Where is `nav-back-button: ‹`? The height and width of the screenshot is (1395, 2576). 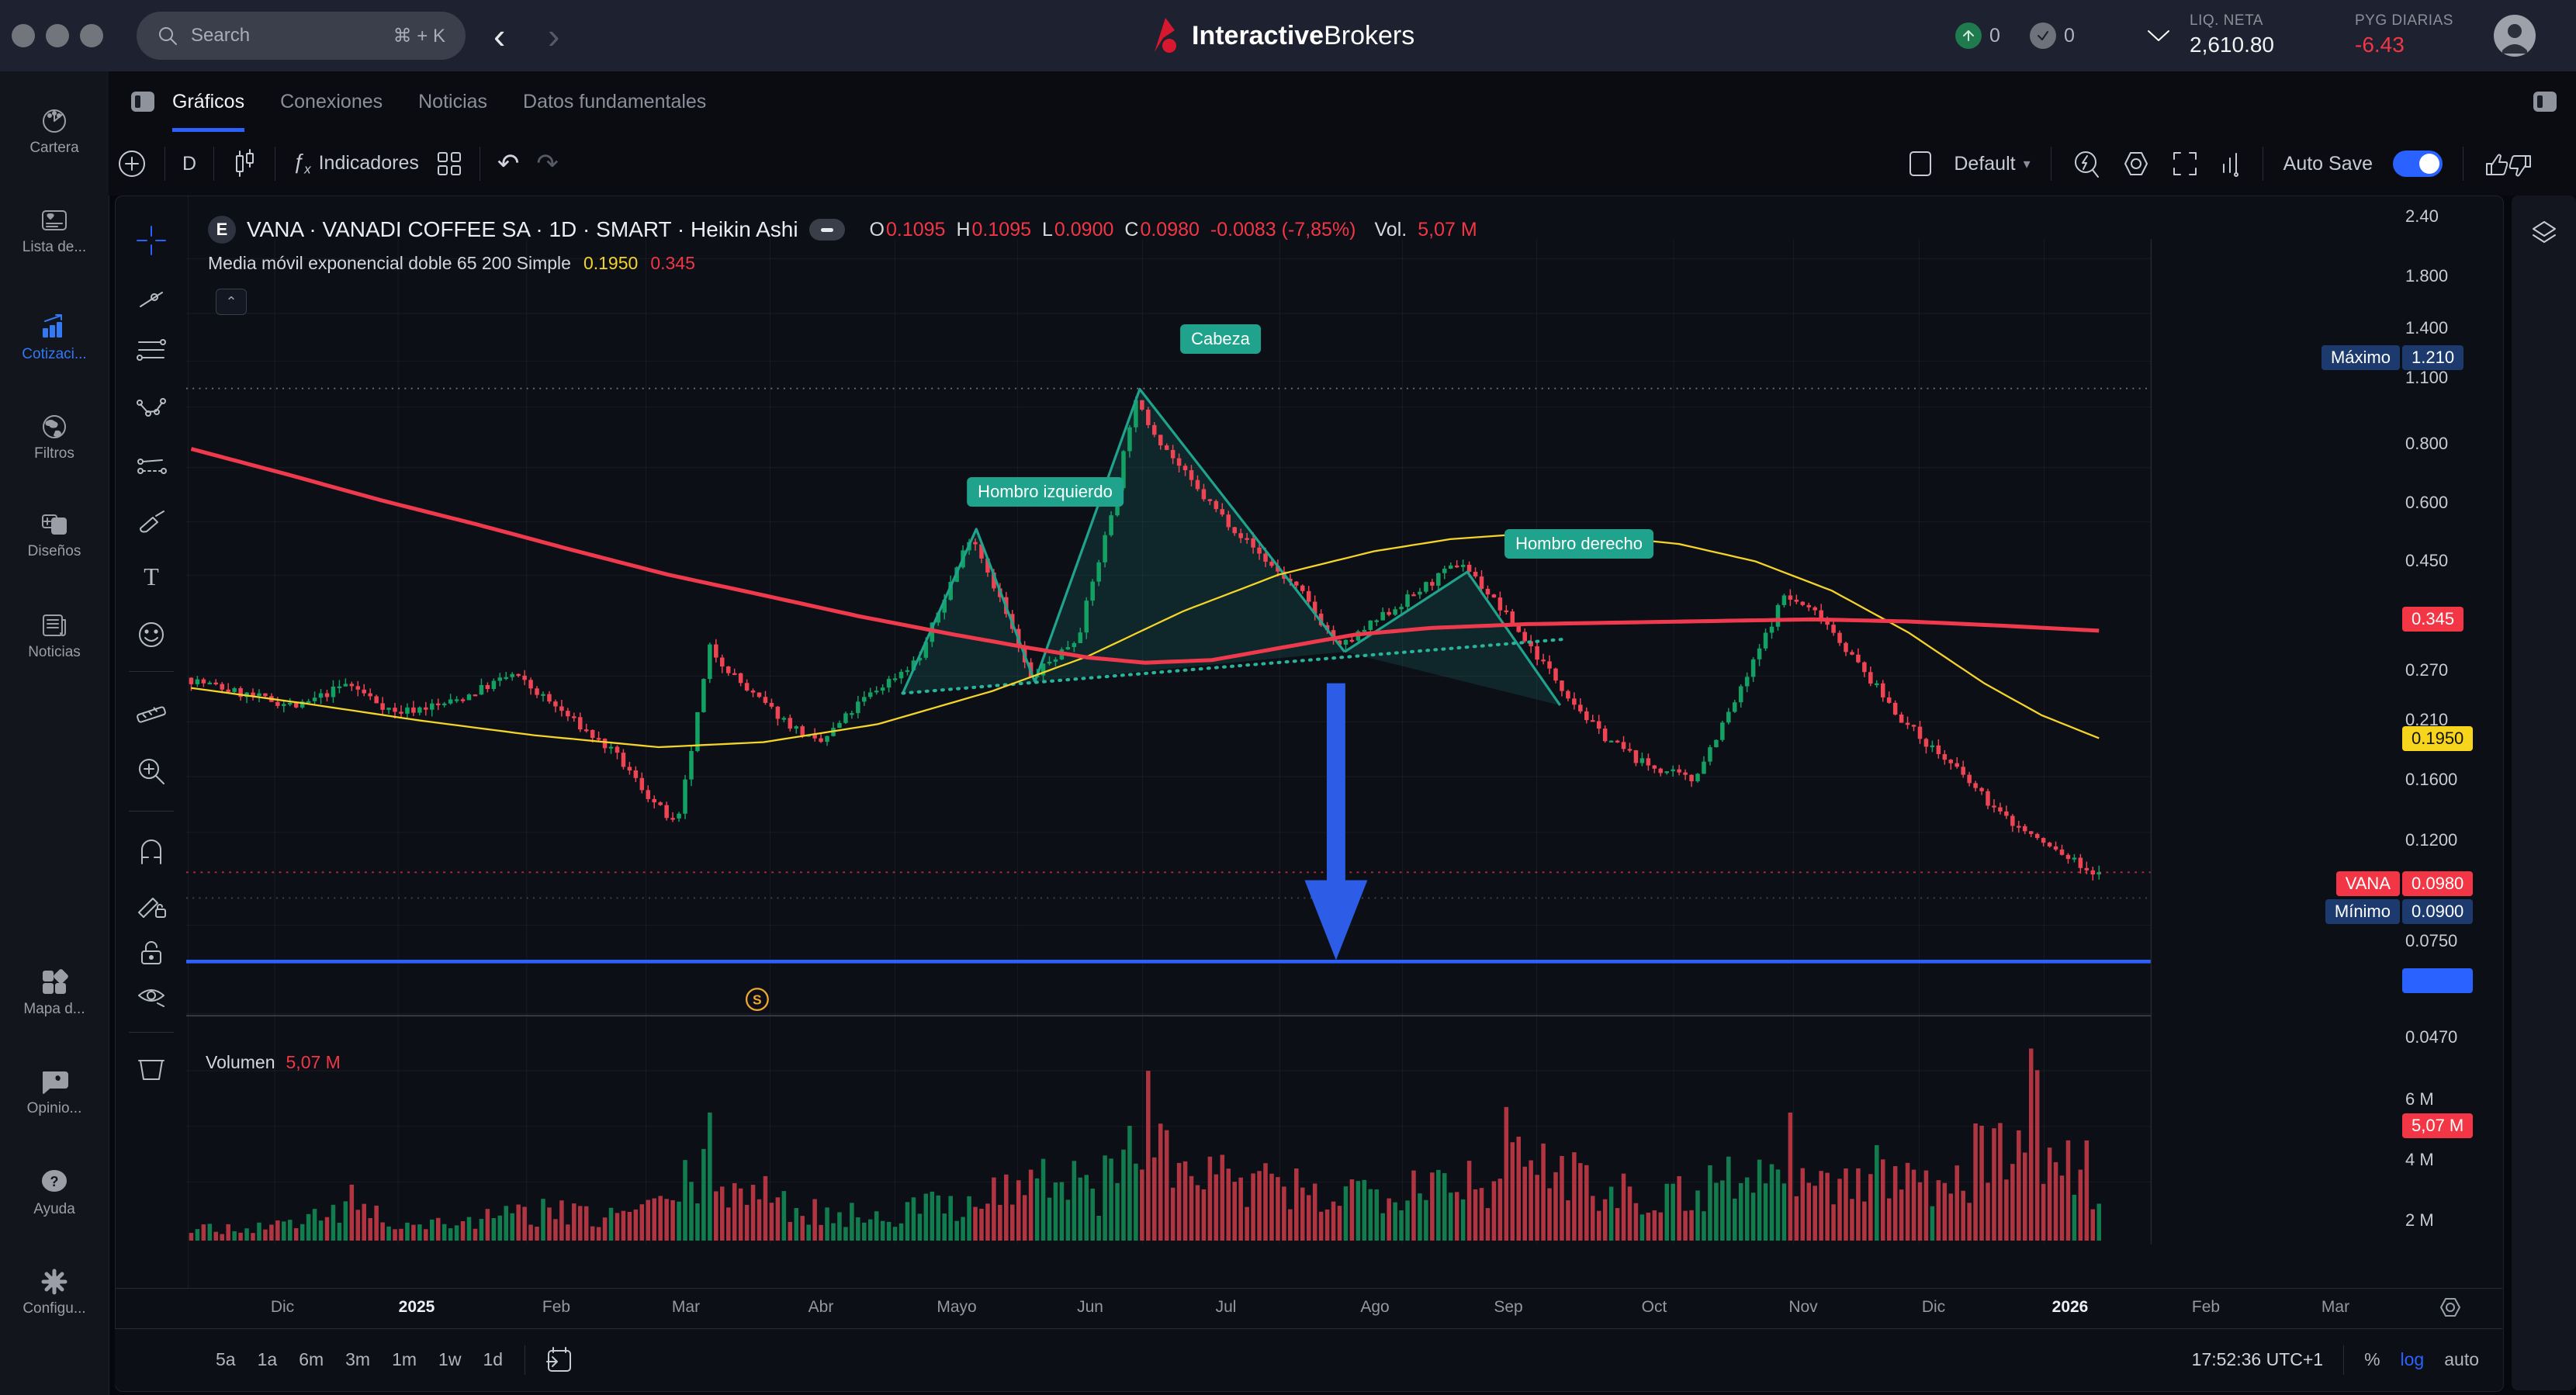 nav-back-button: ‹ is located at coordinates (499, 36).